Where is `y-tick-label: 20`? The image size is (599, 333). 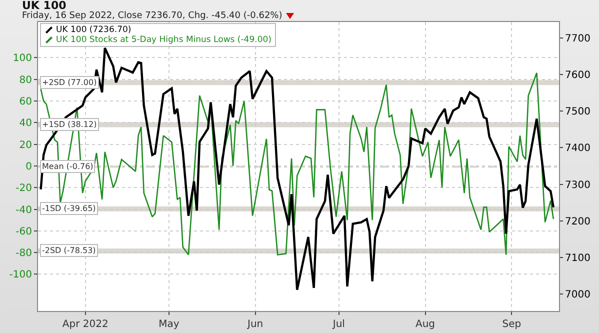 y-tick-label: 20 is located at coordinates (25, 145).